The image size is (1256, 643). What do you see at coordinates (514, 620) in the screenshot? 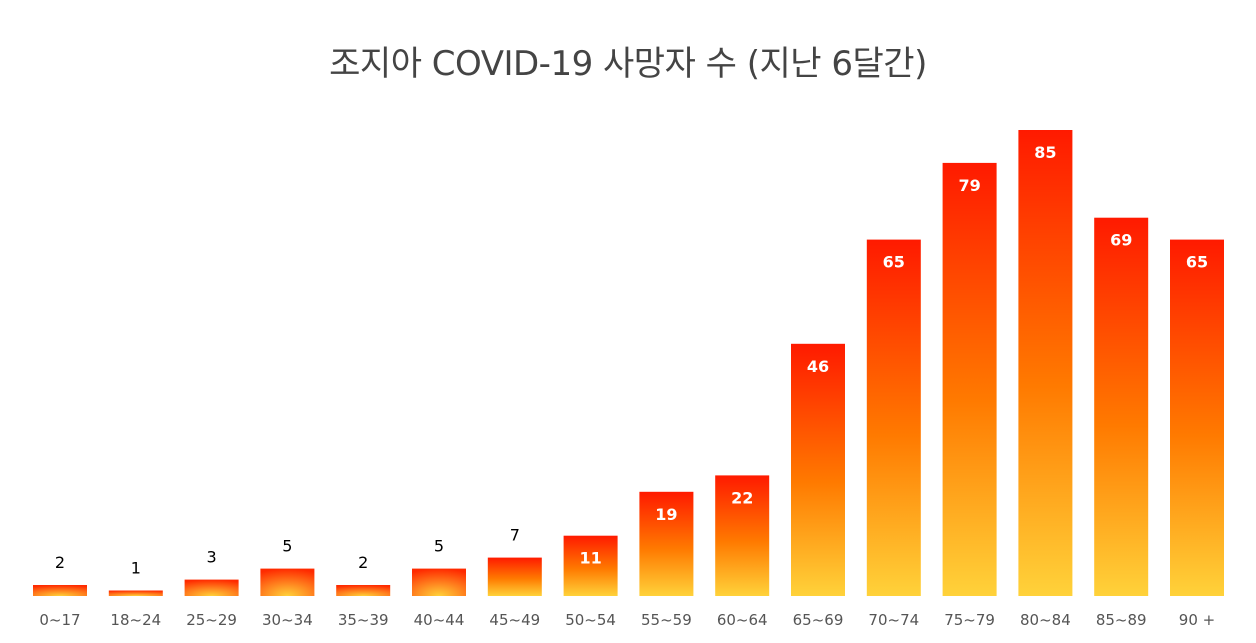
I see `x-tick-label: 45~49` at bounding box center [514, 620].